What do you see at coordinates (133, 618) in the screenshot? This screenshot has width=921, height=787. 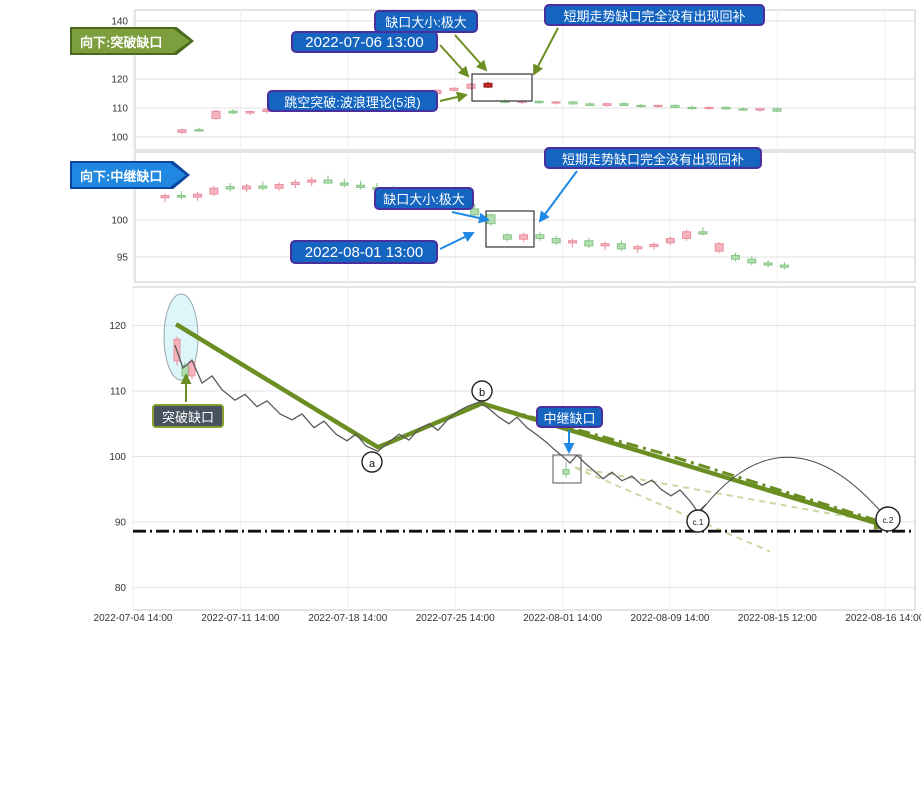 I see `x-tick-label: 2022-07-04 14:00` at bounding box center [133, 618].